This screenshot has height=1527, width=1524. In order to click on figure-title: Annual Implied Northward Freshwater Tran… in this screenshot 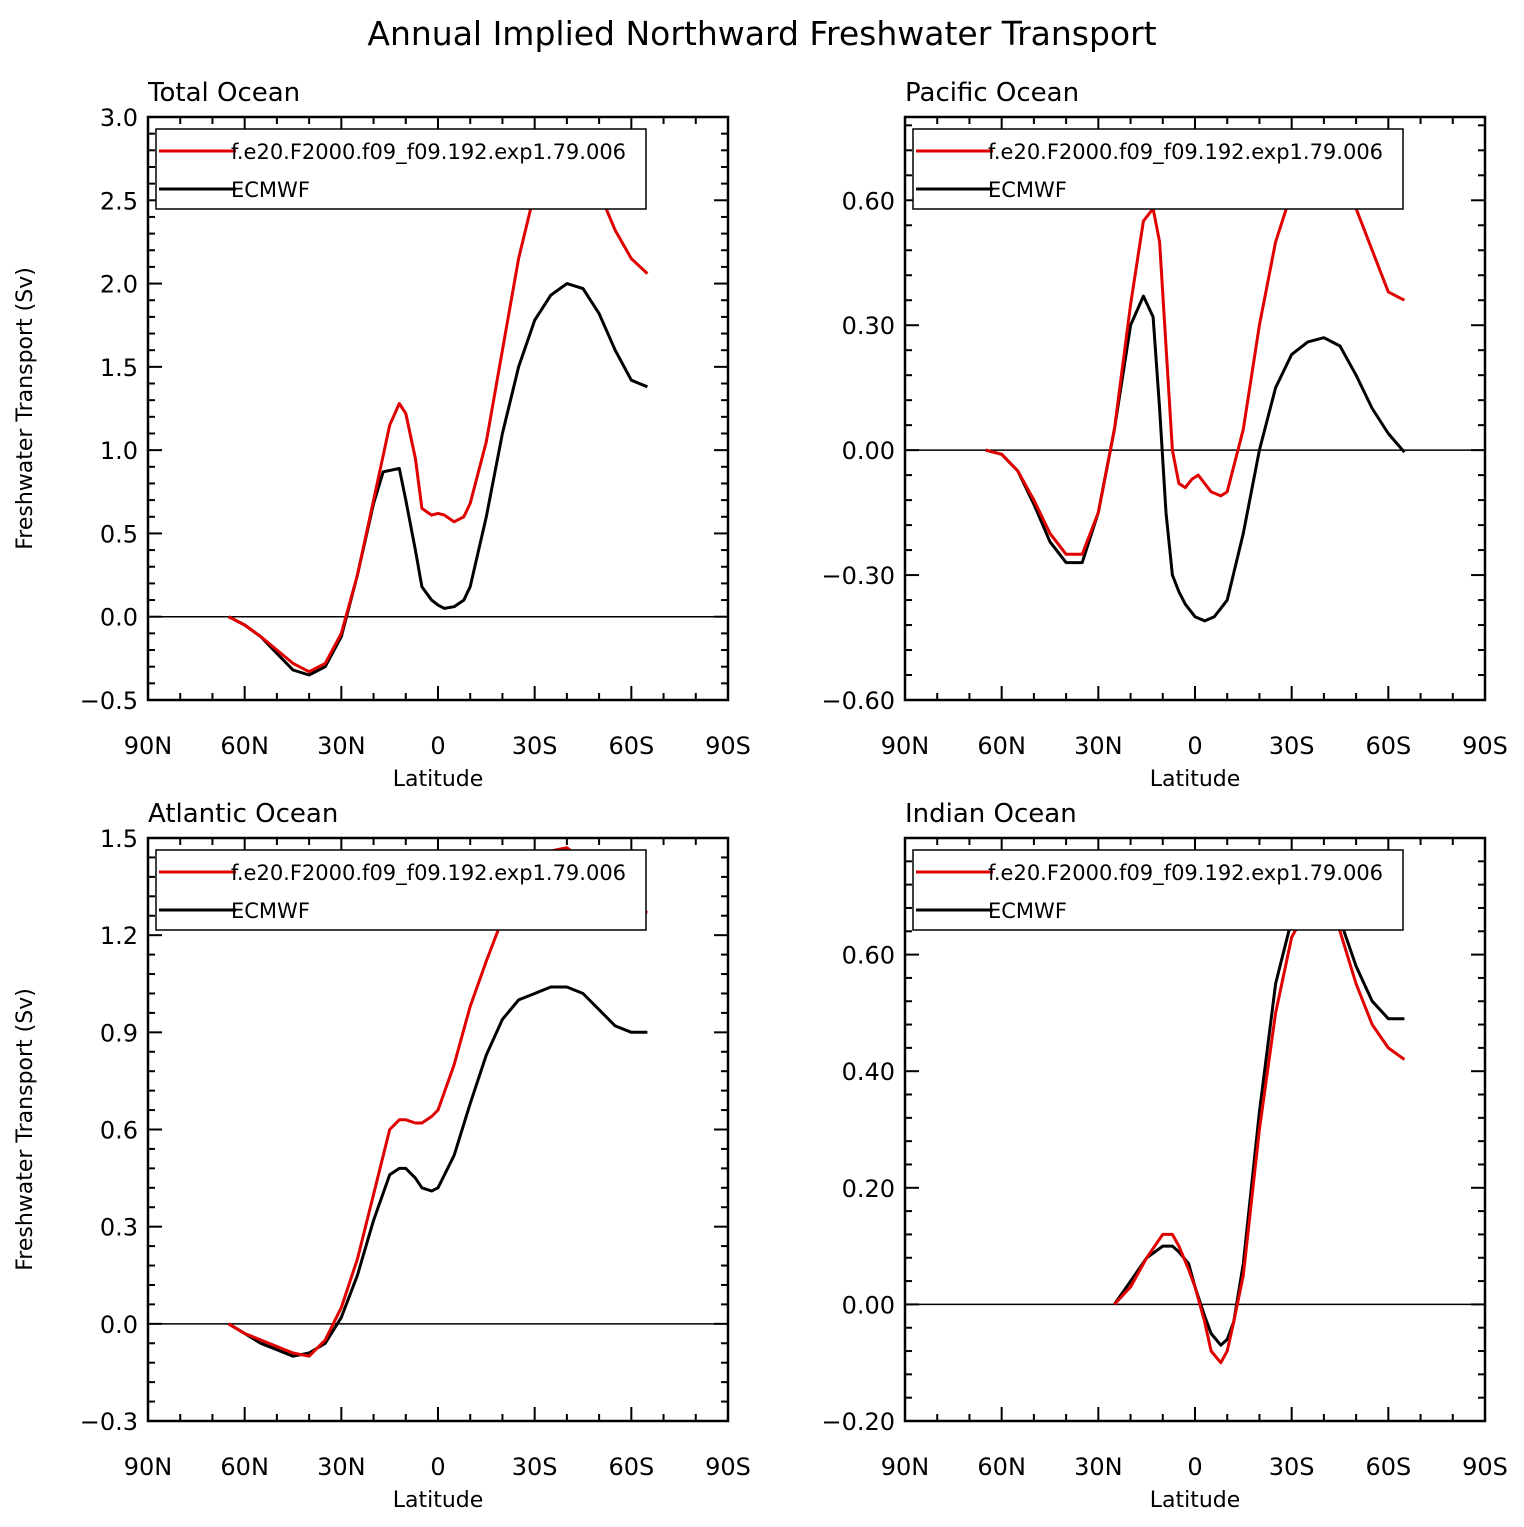, I will do `click(761, 33)`.